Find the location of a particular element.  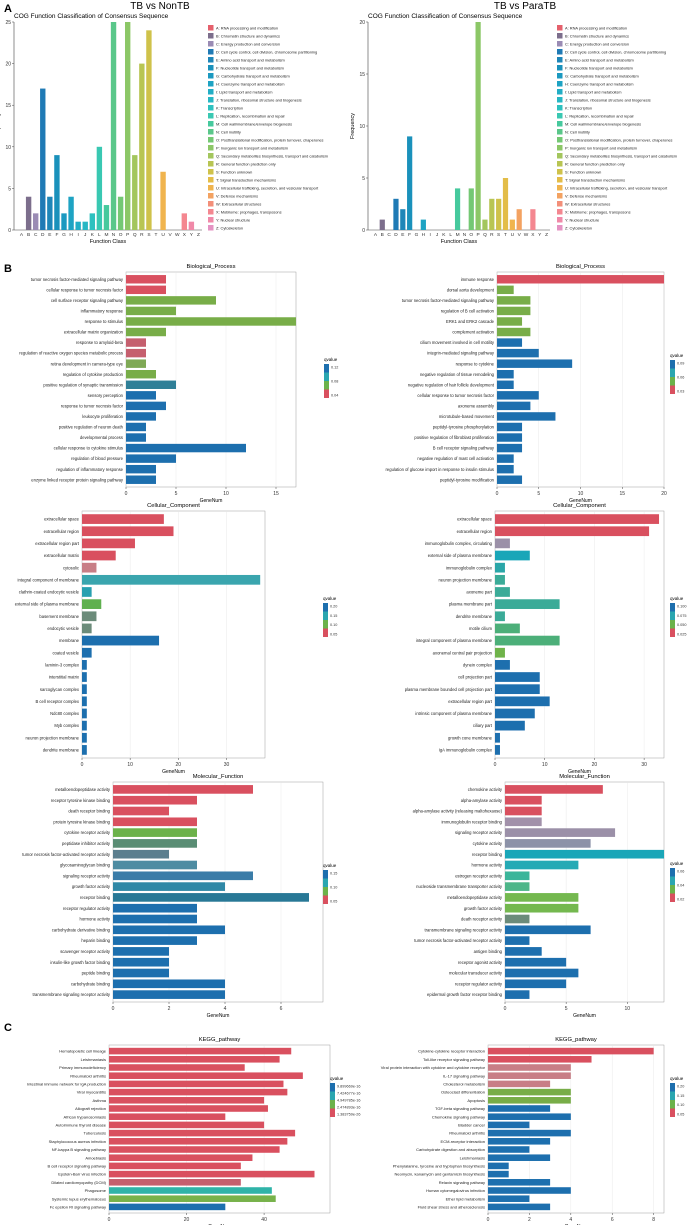

category-label: response to cytokine is located at coordinates (475, 363).